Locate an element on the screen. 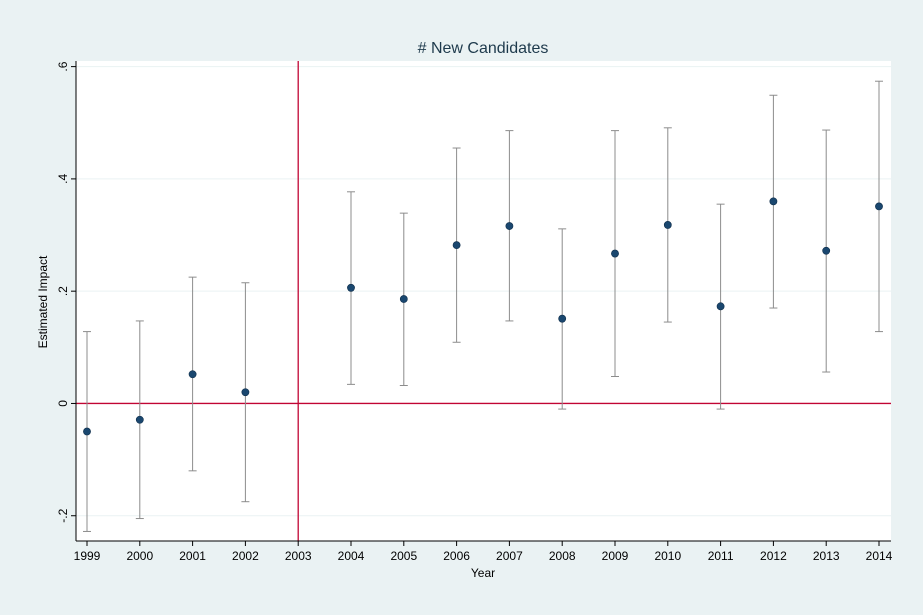 Image resolution: width=923 pixels, height=615 pixels. x-tick-label: 2014 is located at coordinates (879, 556).